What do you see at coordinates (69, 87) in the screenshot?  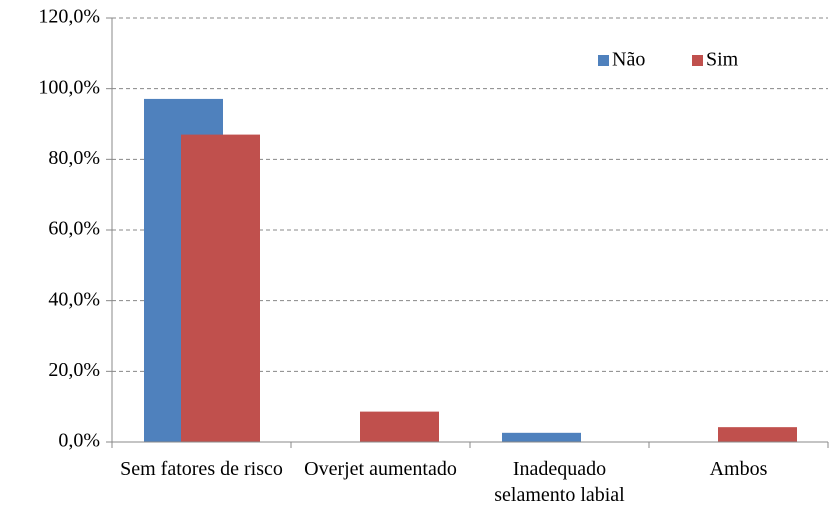 I see `y-tick-label: 100,0%` at bounding box center [69, 87].